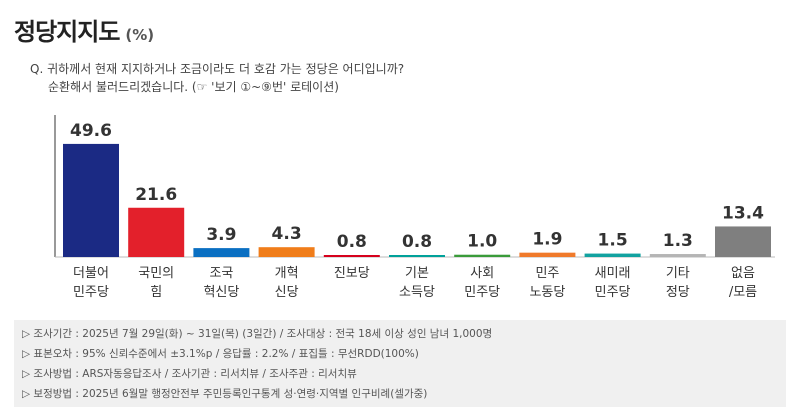 The width and height of the screenshot is (800, 417). What do you see at coordinates (221, 273) in the screenshot?
I see `category-label-2-0: 조국` at bounding box center [221, 273].